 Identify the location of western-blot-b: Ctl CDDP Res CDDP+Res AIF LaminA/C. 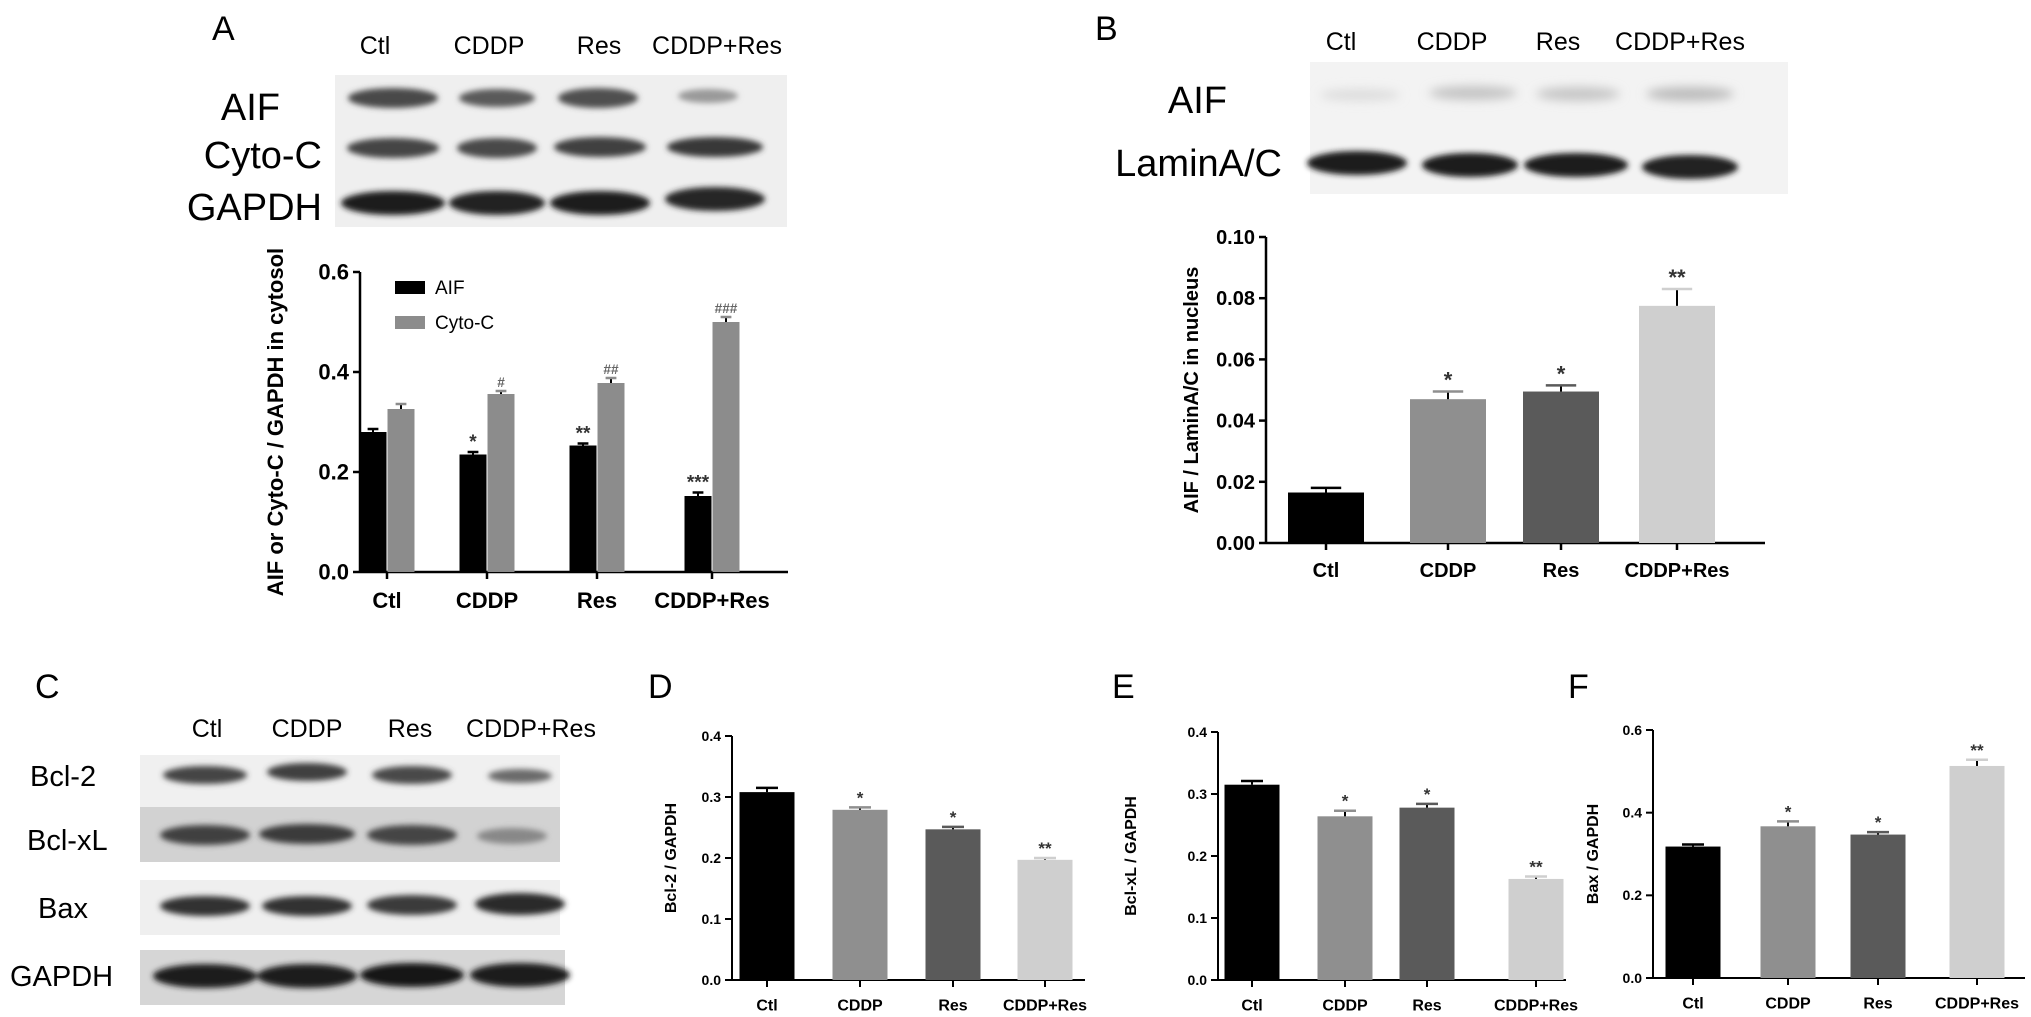
(1451, 111).